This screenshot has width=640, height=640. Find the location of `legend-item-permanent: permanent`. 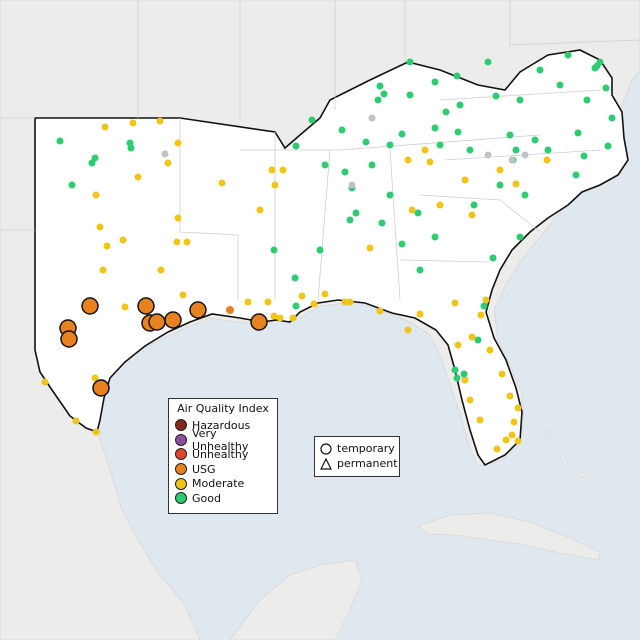

legend-item-permanent: permanent is located at coordinates (359, 463).